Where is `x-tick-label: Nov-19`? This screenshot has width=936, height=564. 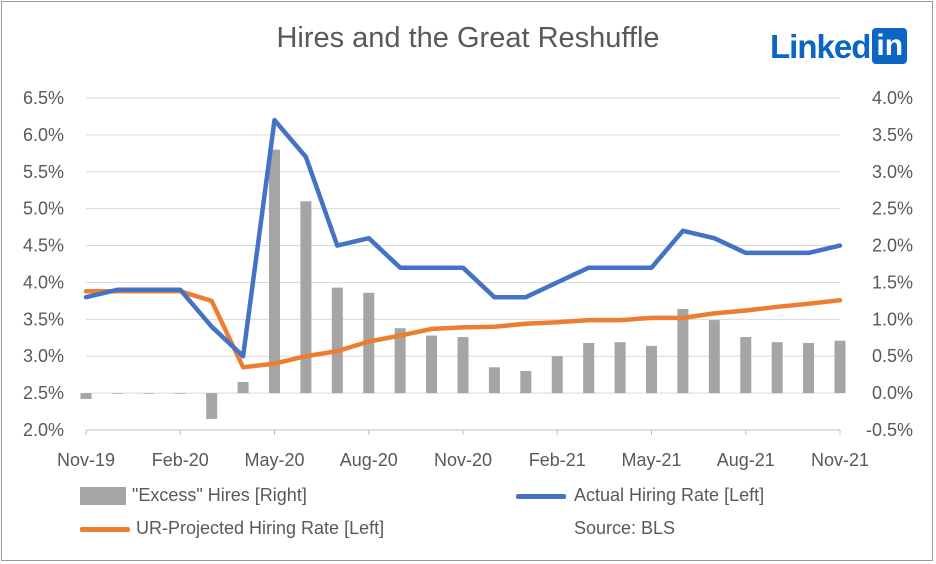 x-tick-label: Nov-19 is located at coordinates (86, 460).